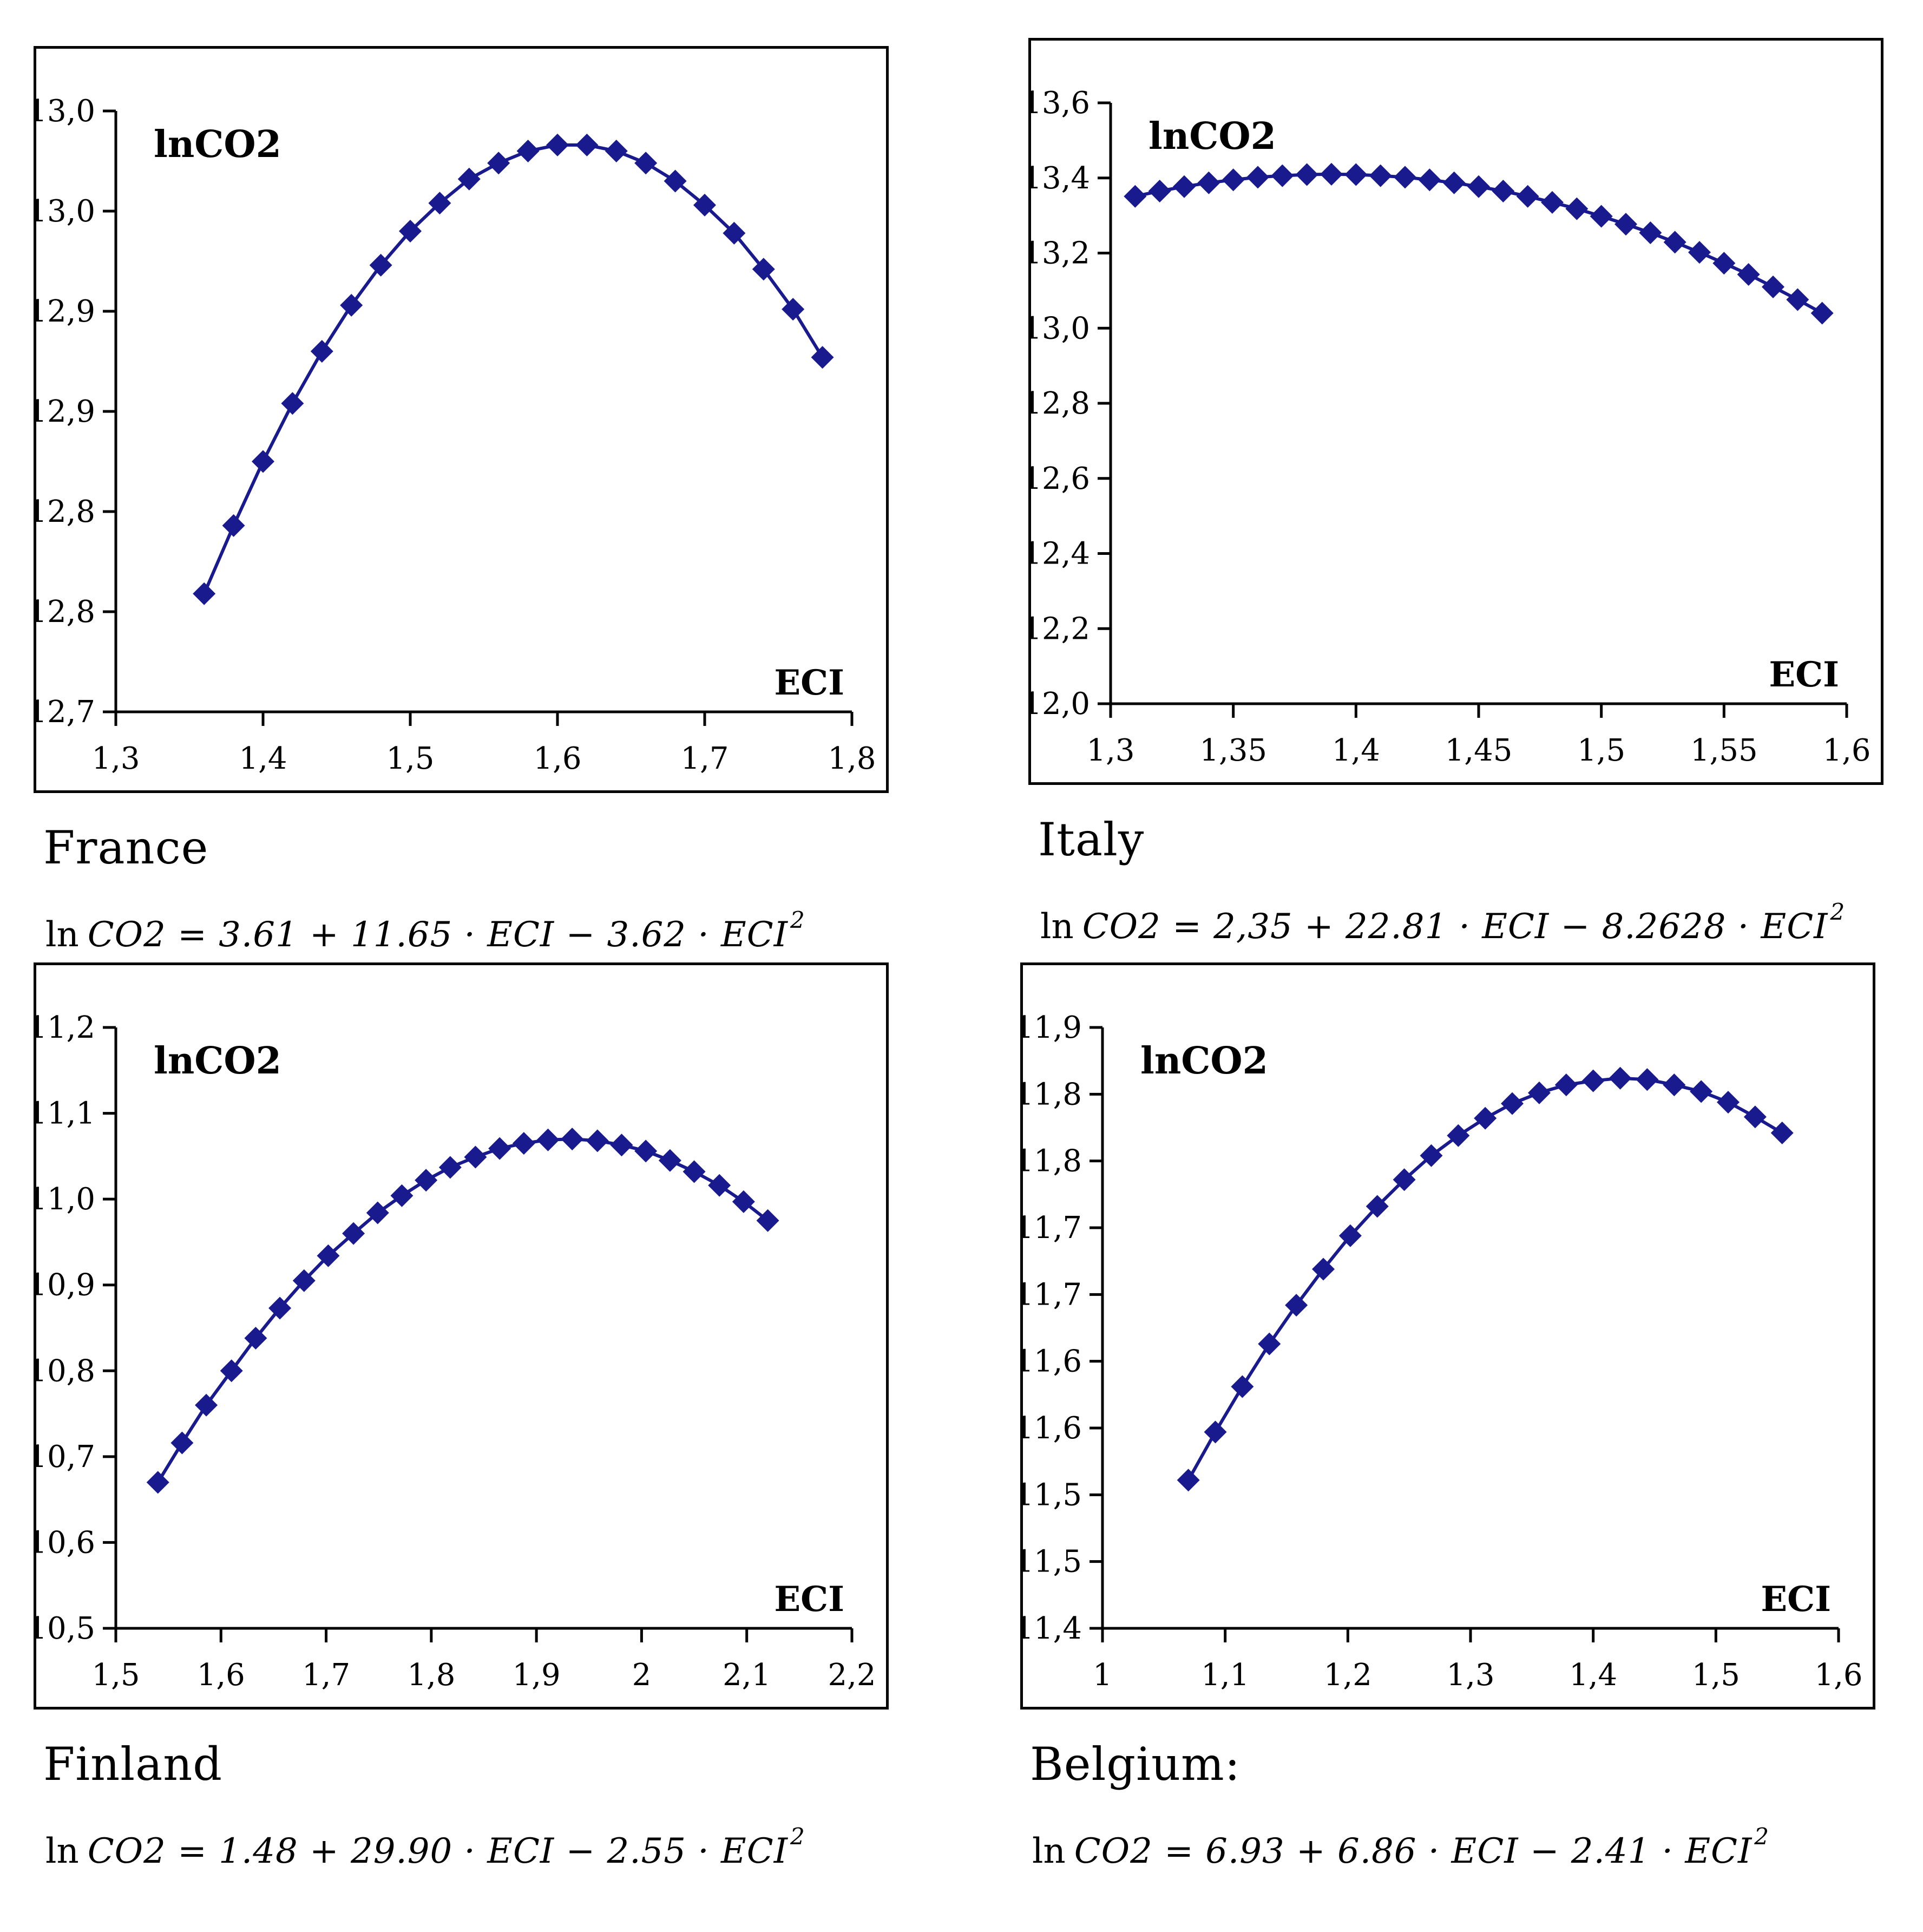  Describe the element at coordinates (65, 1027) in the screenshot. I see `y-tick-label: 11,2` at that location.